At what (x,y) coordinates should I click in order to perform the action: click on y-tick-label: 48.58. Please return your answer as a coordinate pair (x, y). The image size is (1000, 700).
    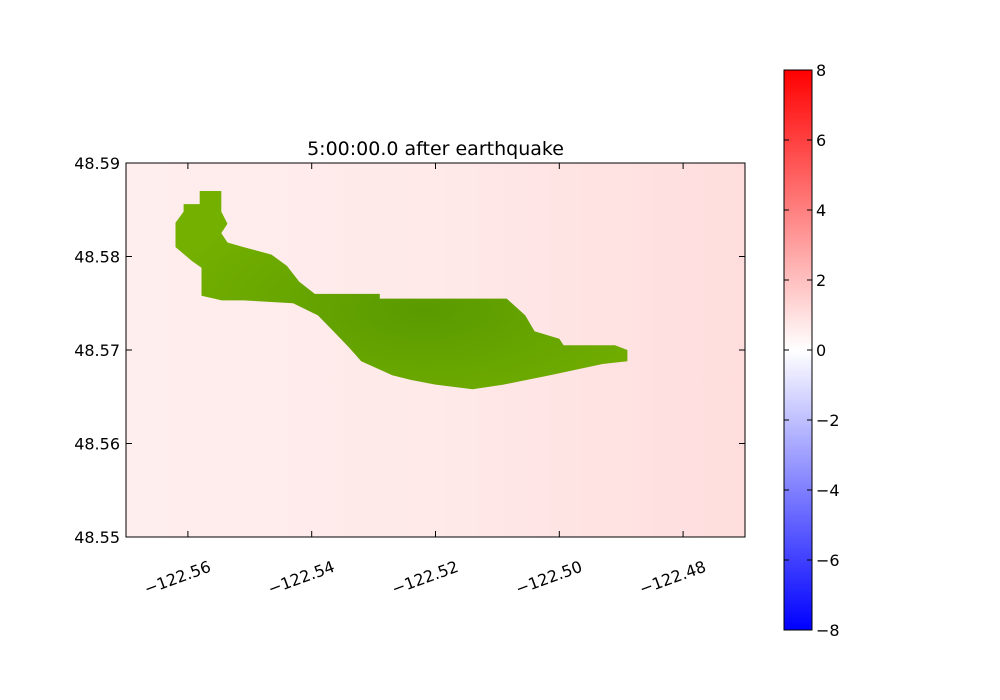
    Looking at the image, I should click on (97, 257).